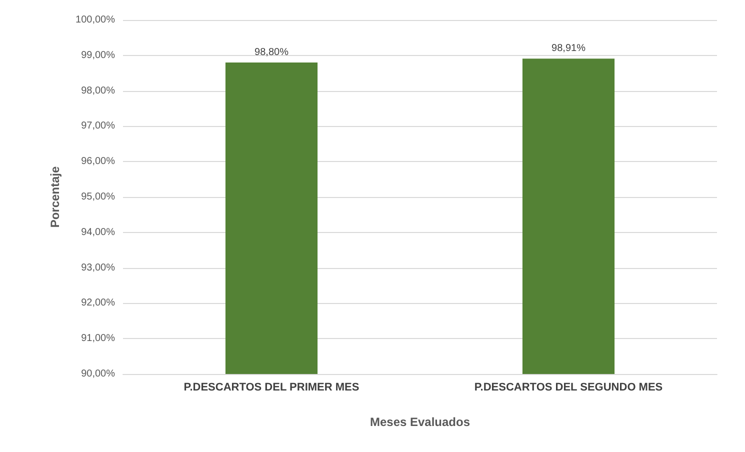  What do you see at coordinates (271, 52) in the screenshot?
I see `data-label: 98,80%` at bounding box center [271, 52].